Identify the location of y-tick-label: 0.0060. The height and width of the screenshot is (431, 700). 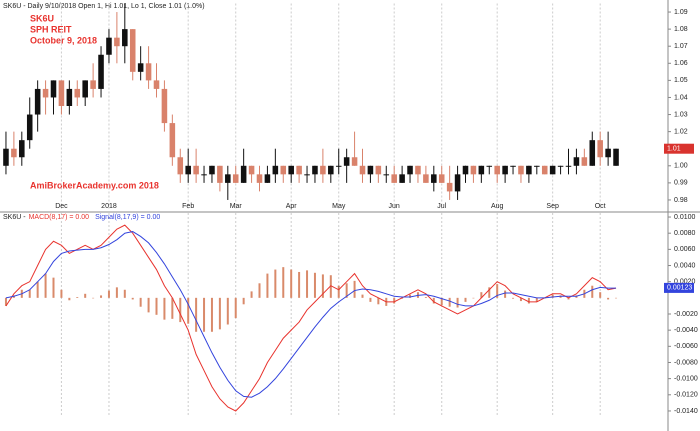
(685, 249).